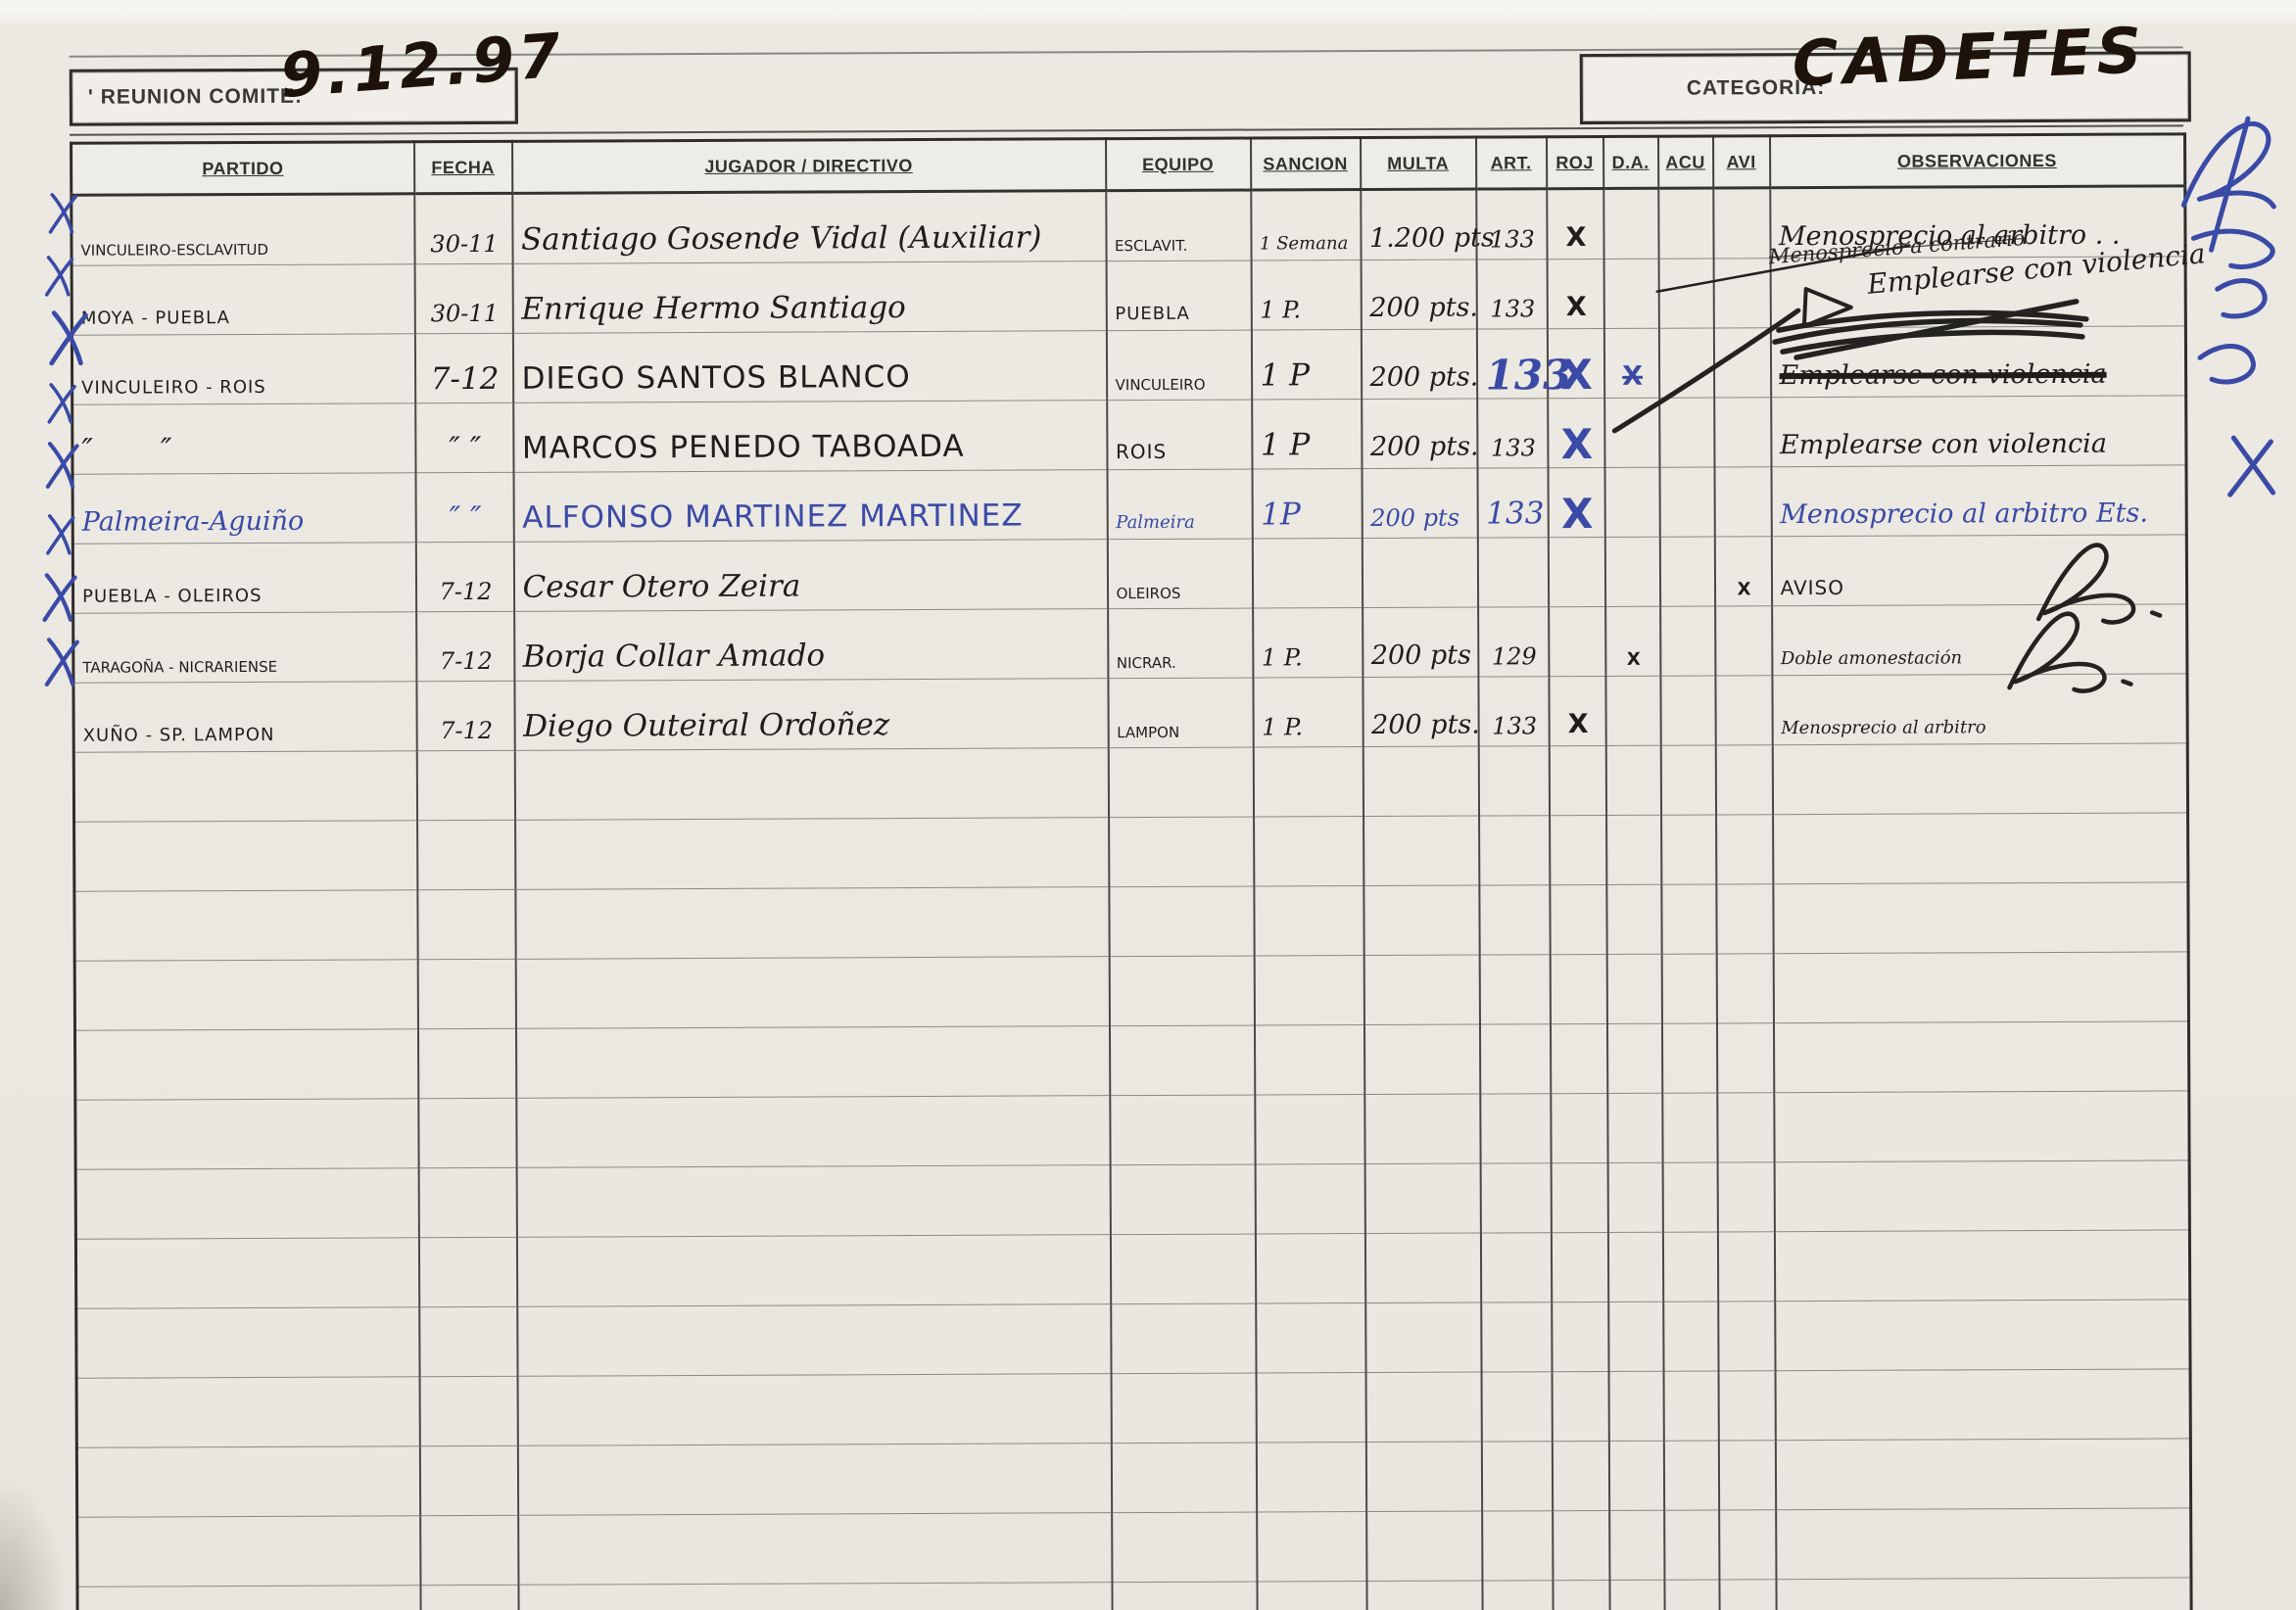  What do you see at coordinates (422, 65) in the screenshot?
I see `reunion-date-handwritten: 9.12.97` at bounding box center [422, 65].